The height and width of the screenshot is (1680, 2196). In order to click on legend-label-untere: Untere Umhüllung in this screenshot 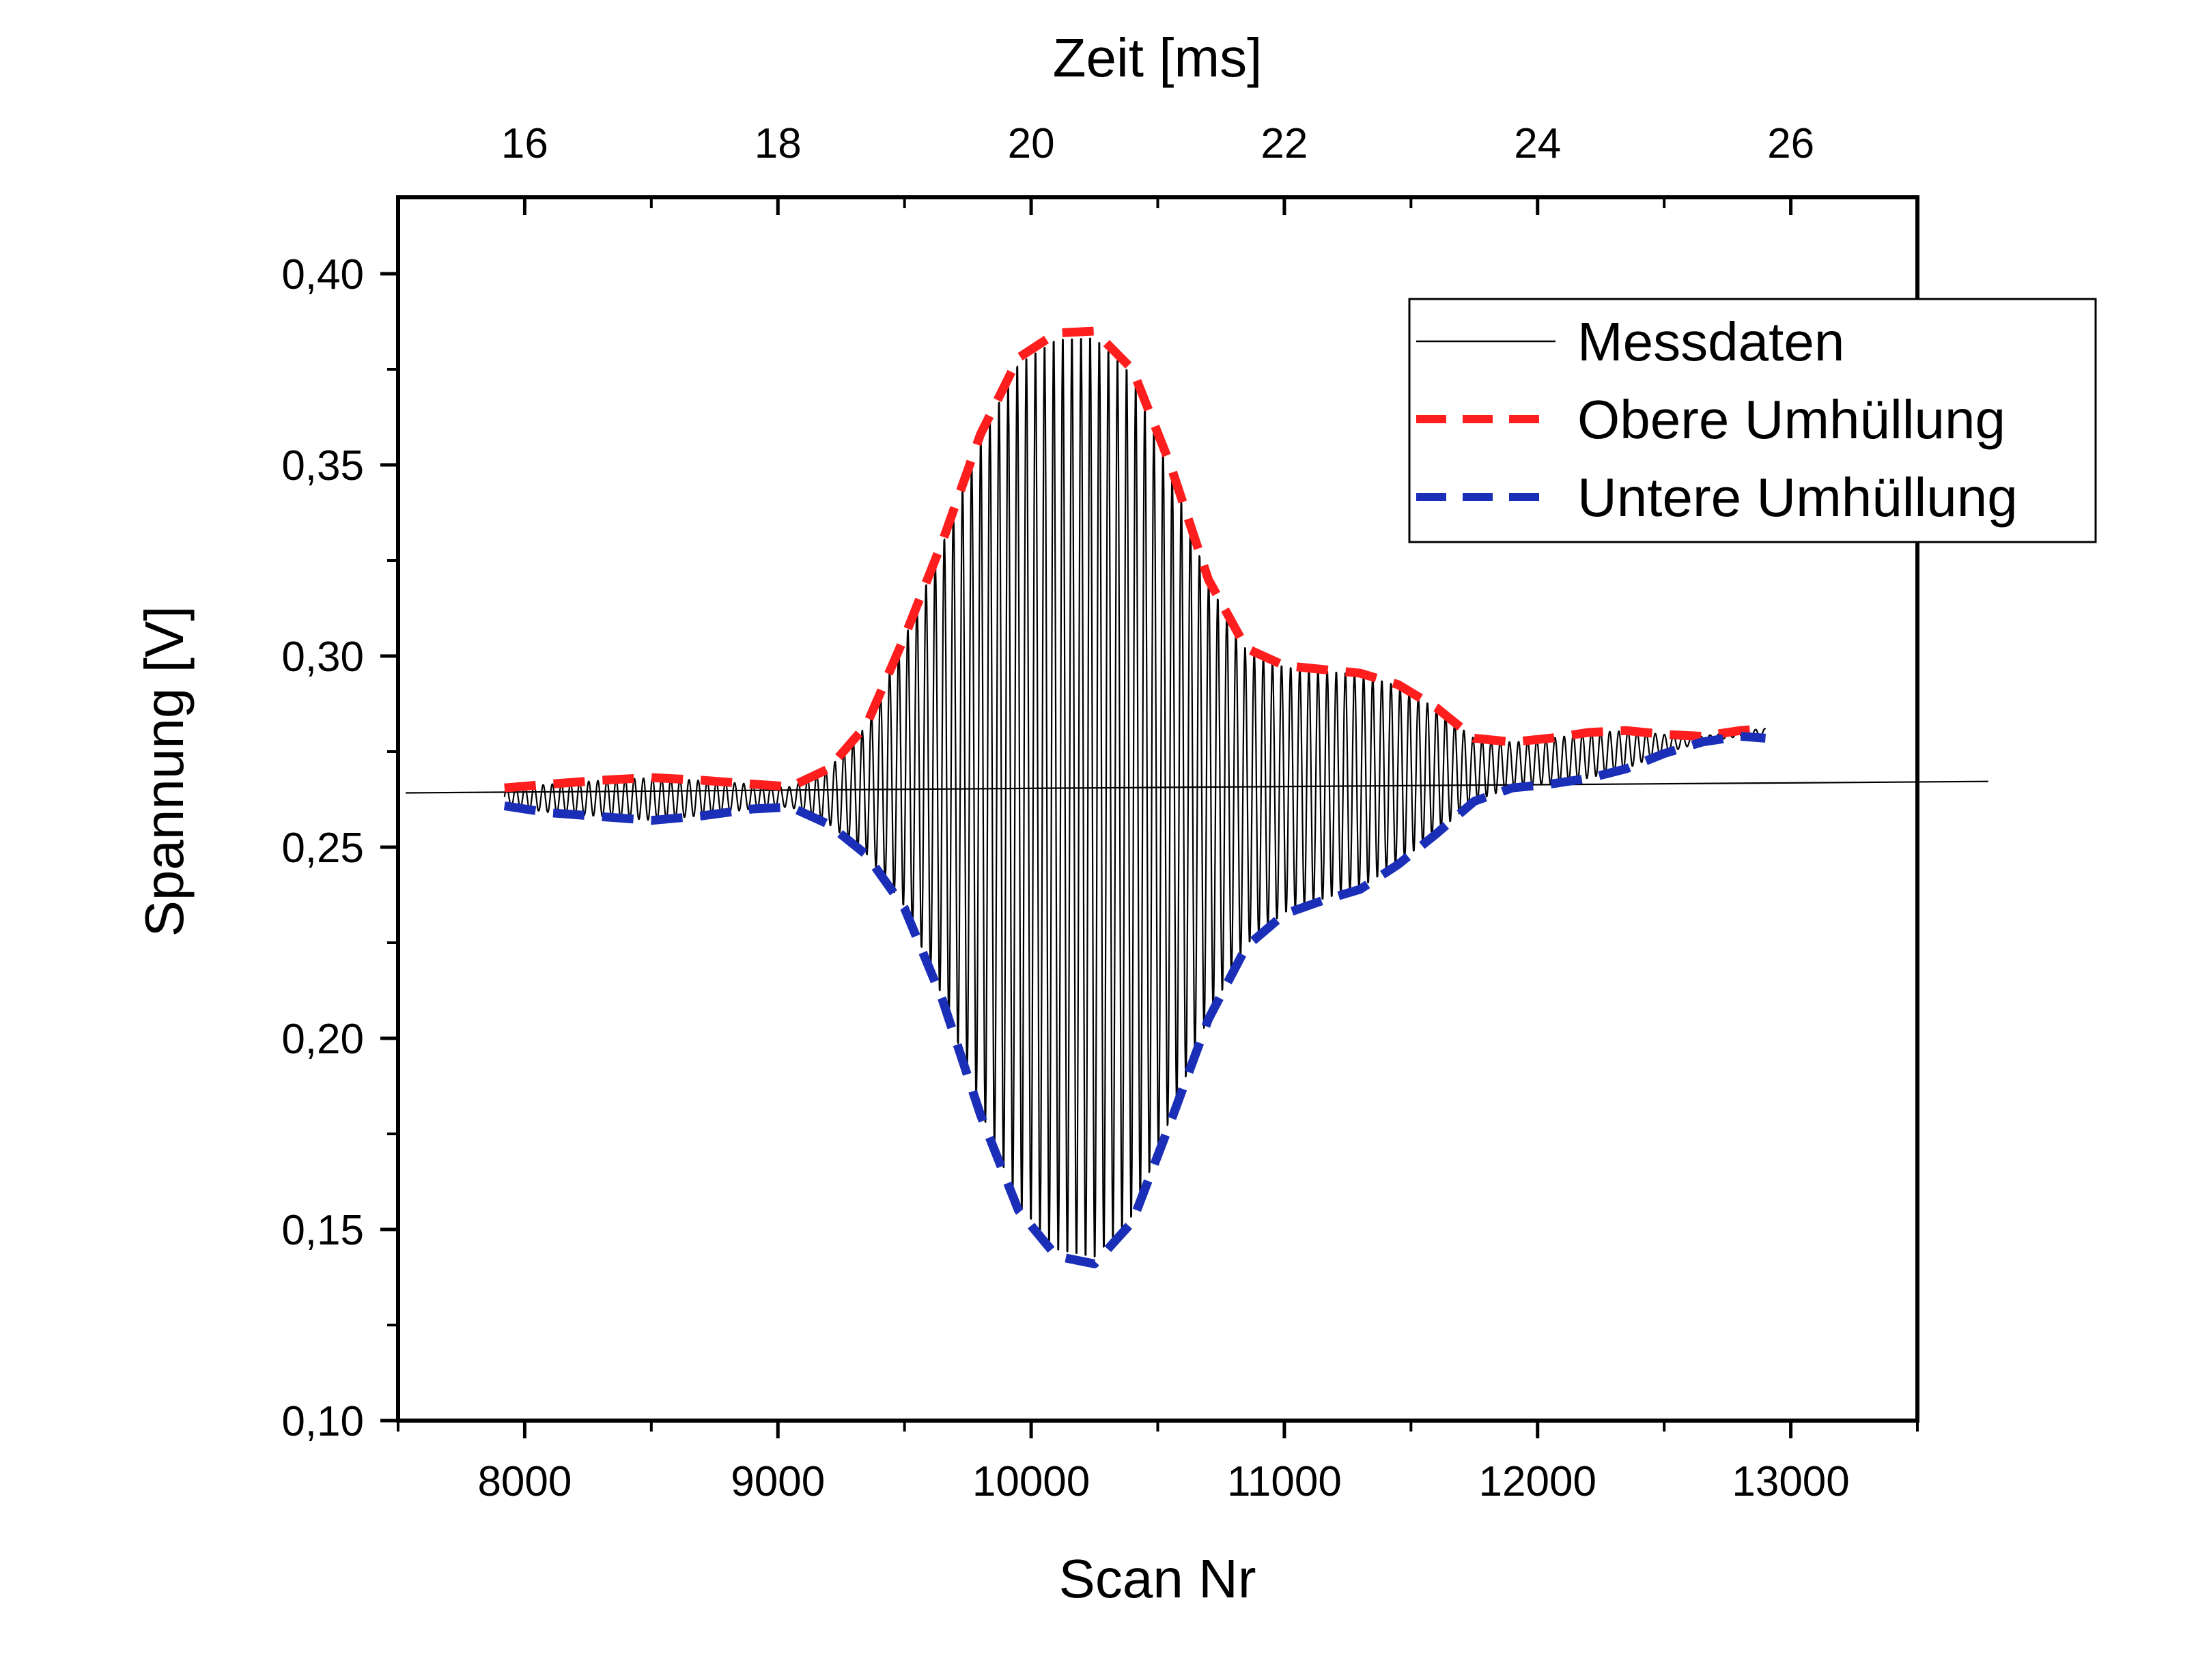, I will do `click(1798, 497)`.